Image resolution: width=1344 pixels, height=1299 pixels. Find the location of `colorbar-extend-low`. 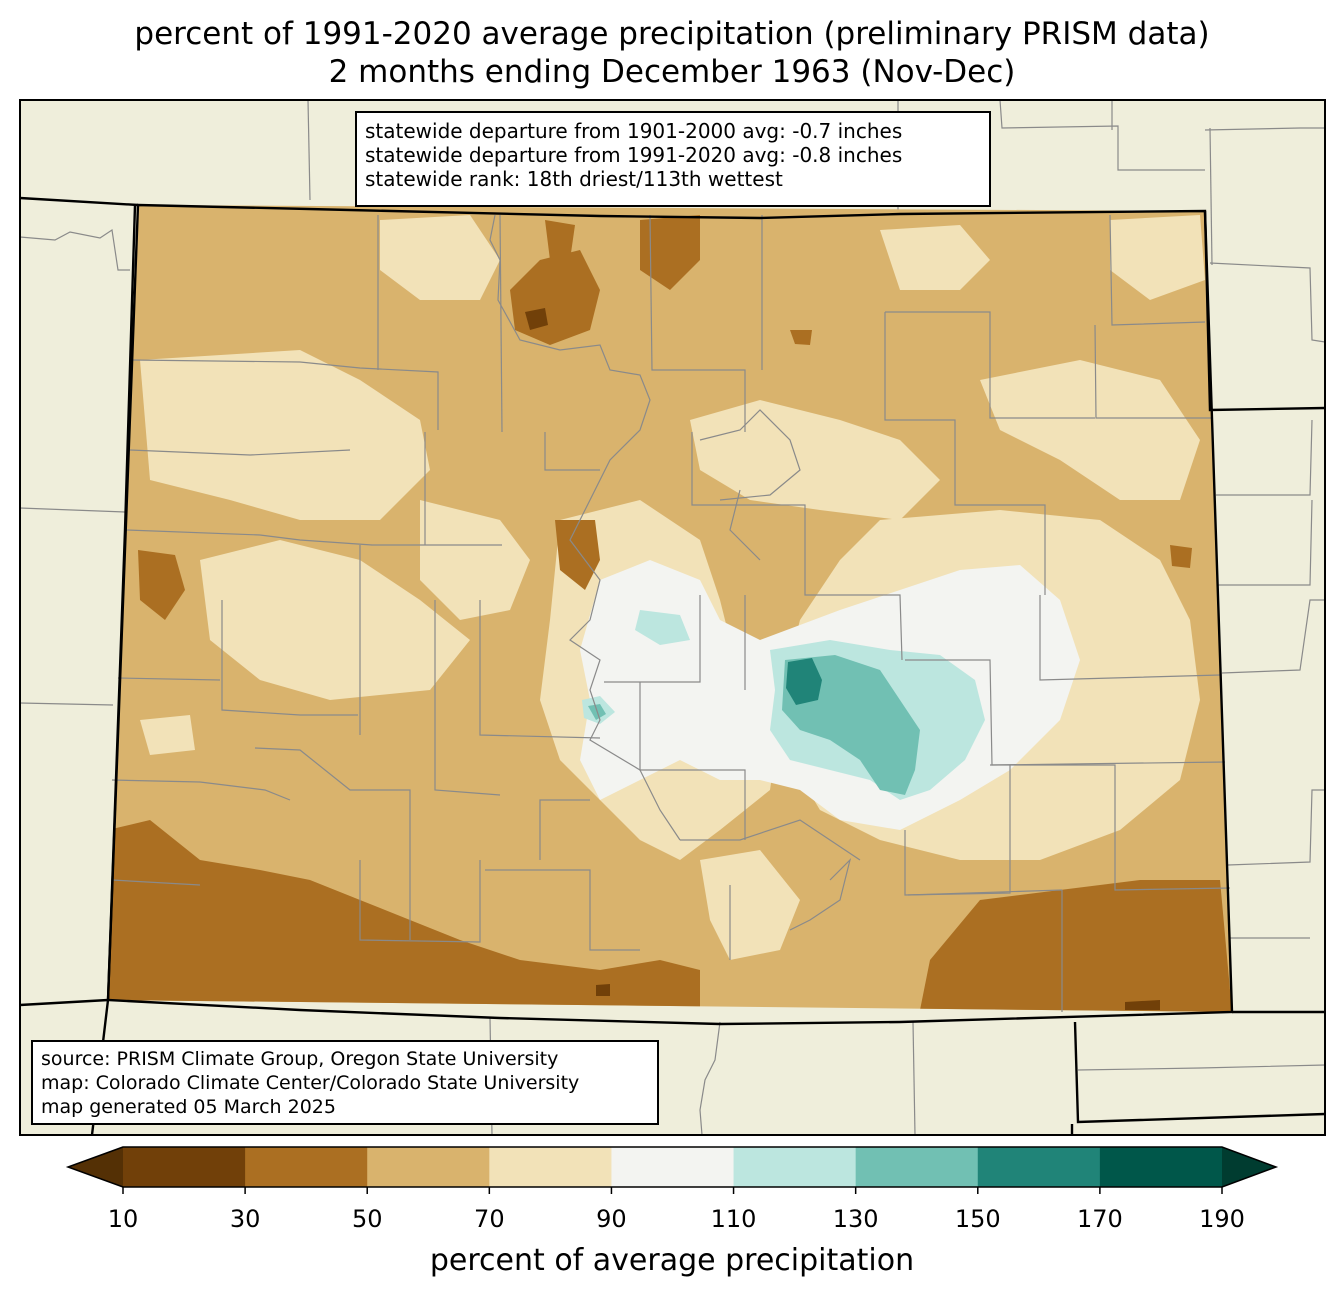

colorbar-extend-low is located at coordinates (95, 1167).